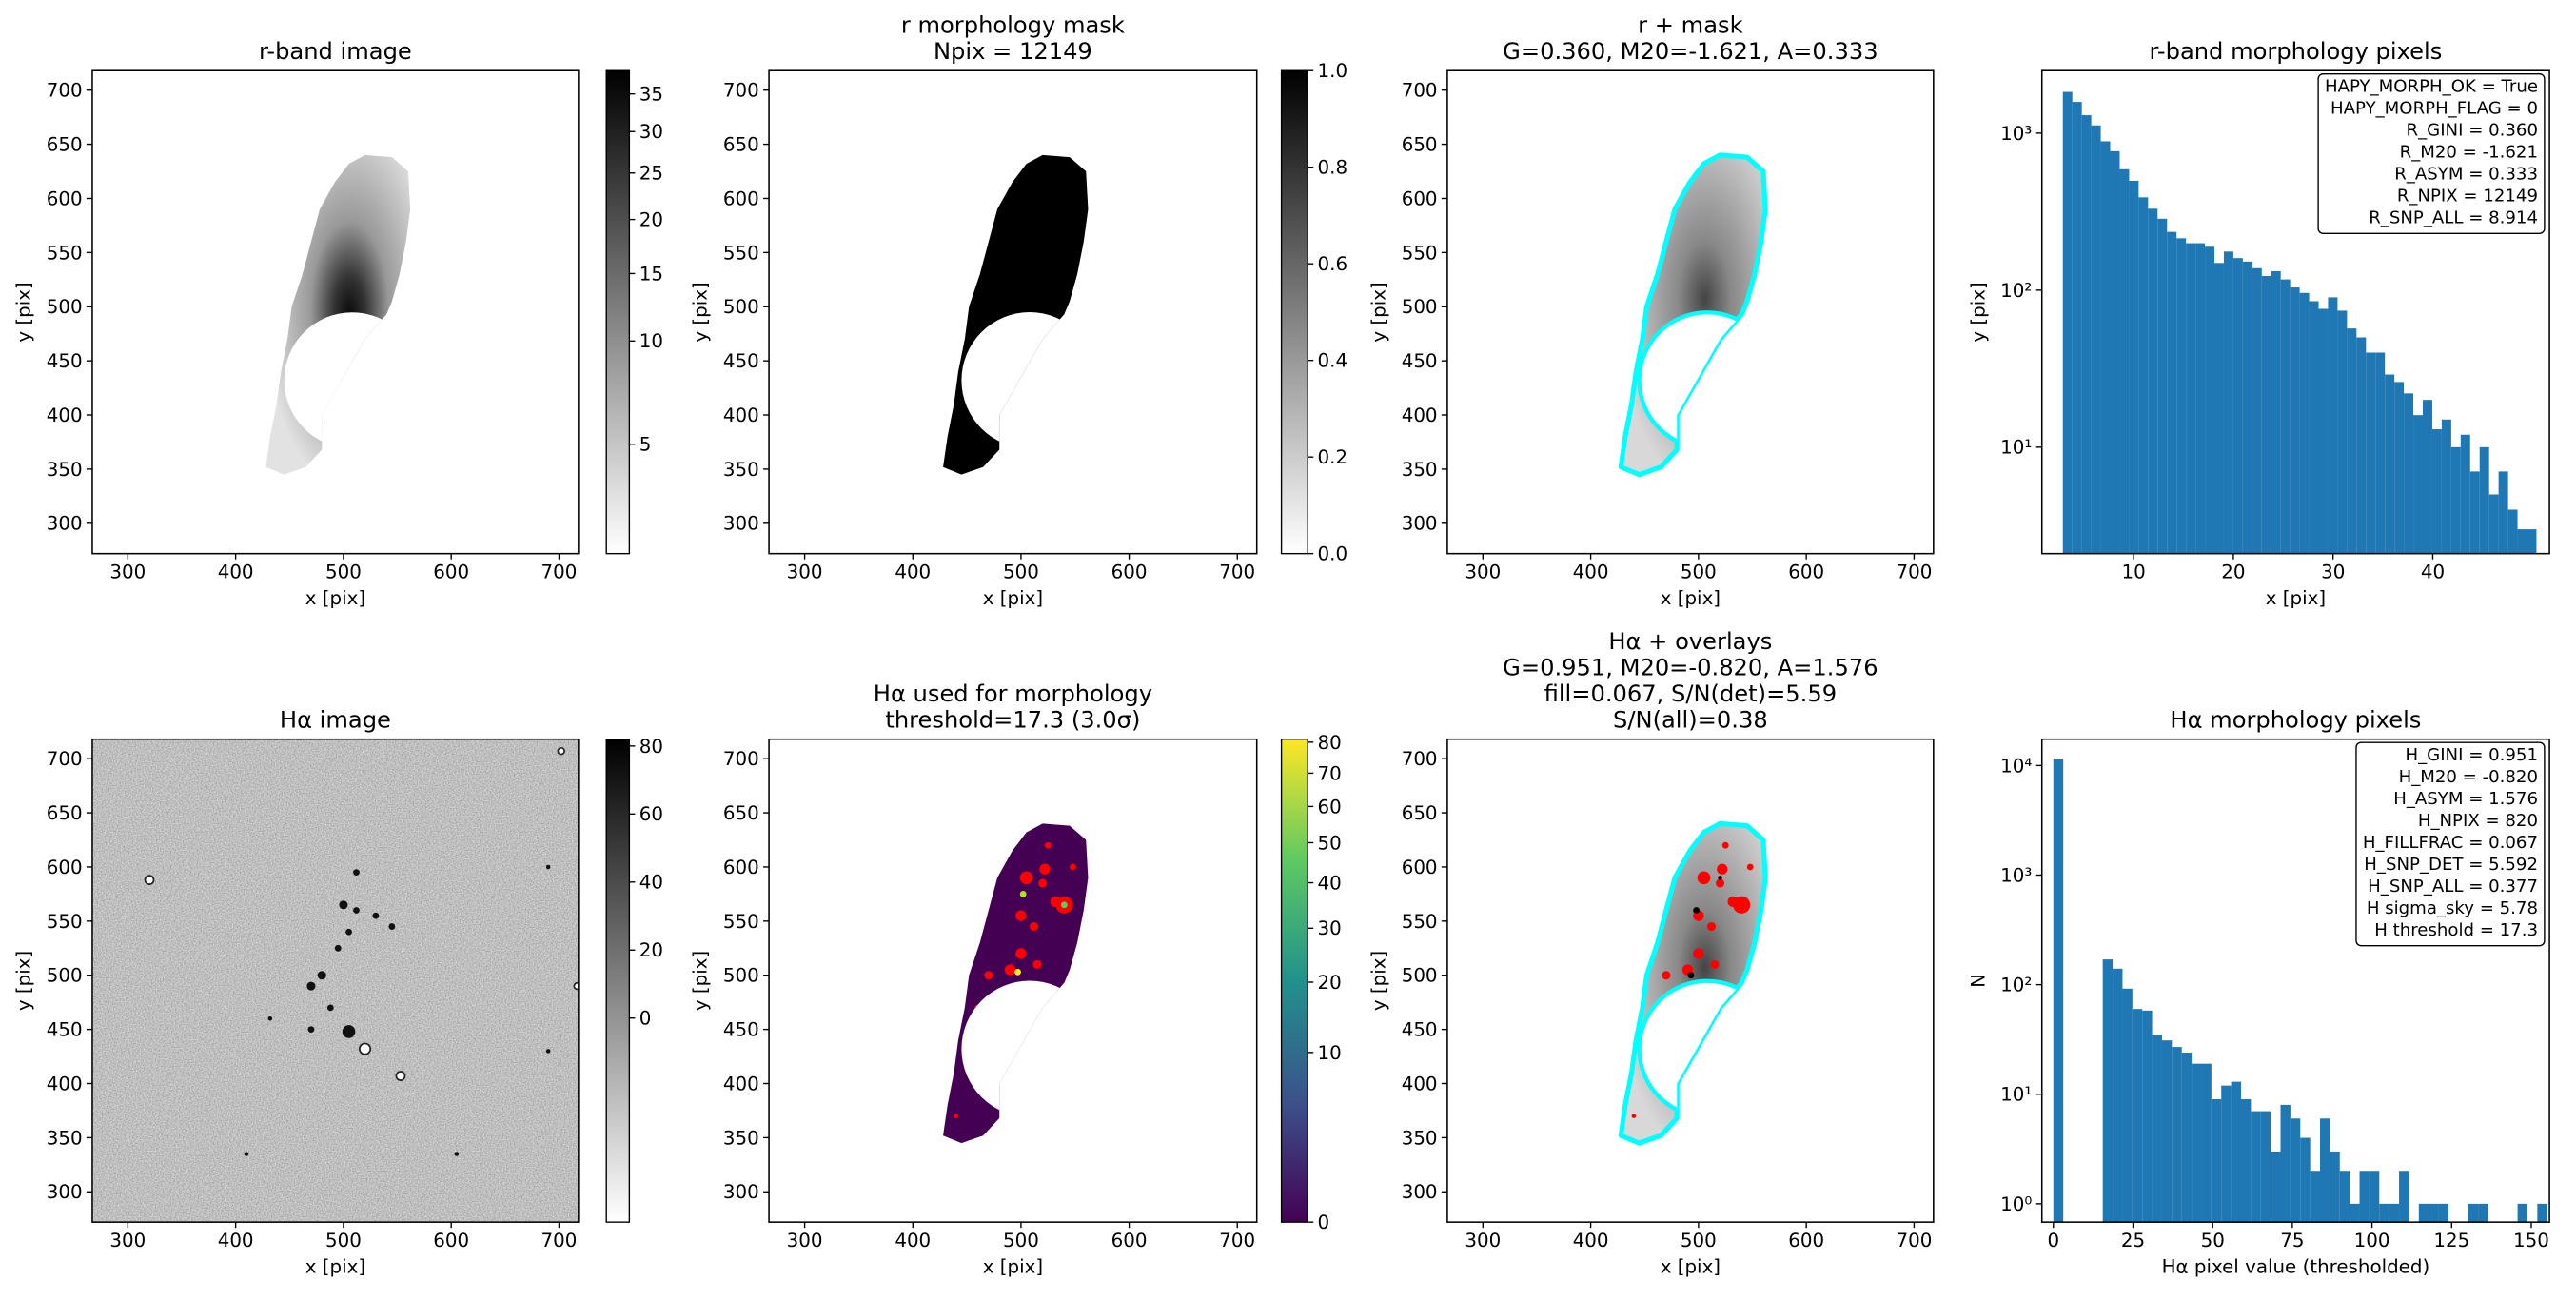  I want to click on annotation: H_M20 = -0.820, so click(2468, 777).